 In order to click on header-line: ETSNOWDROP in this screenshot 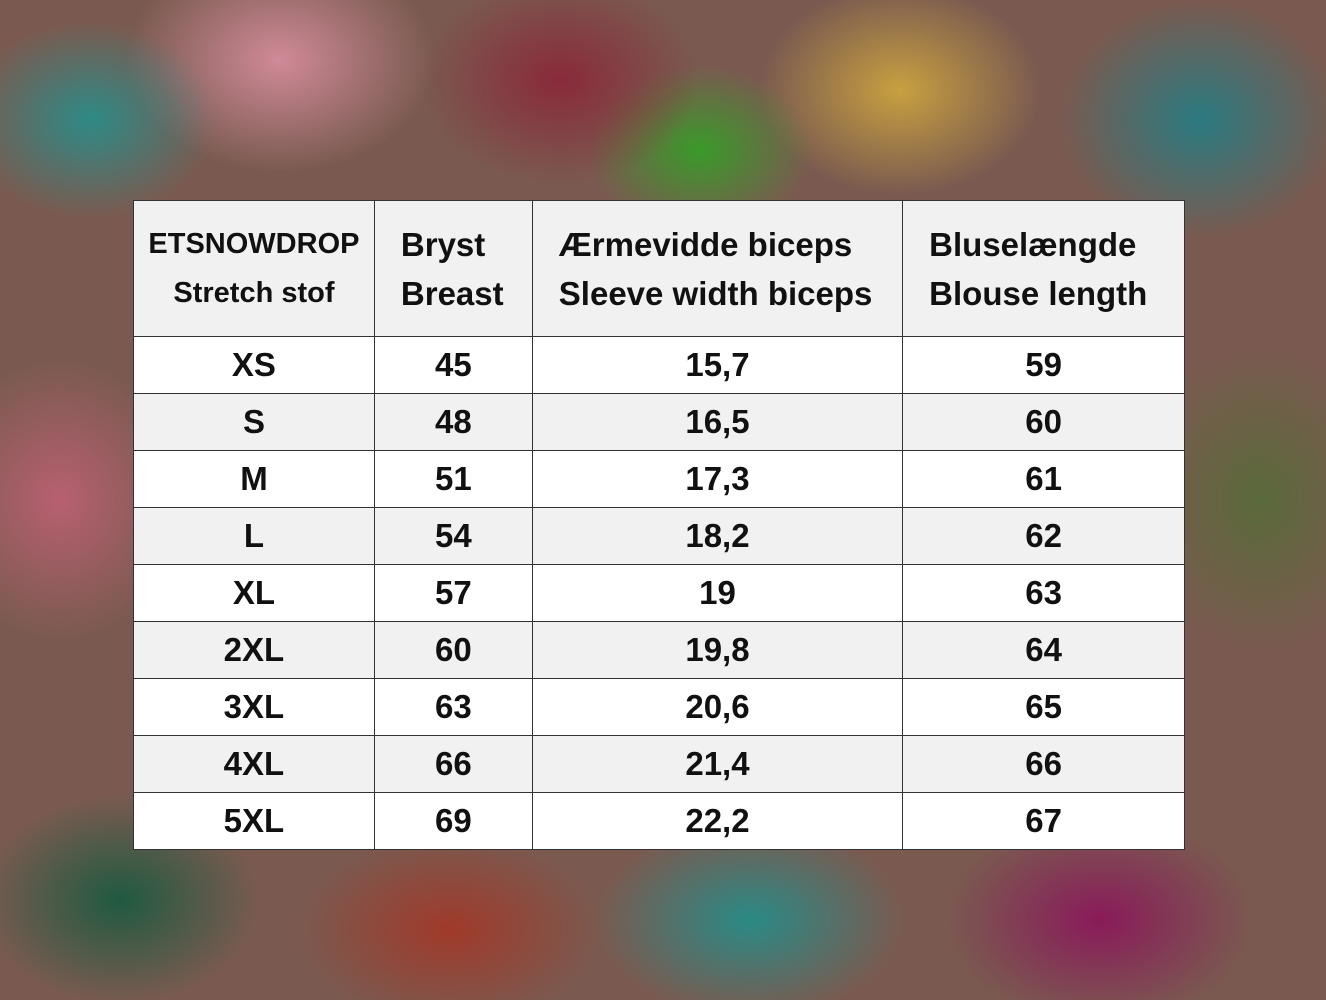, I will do `click(254, 243)`.